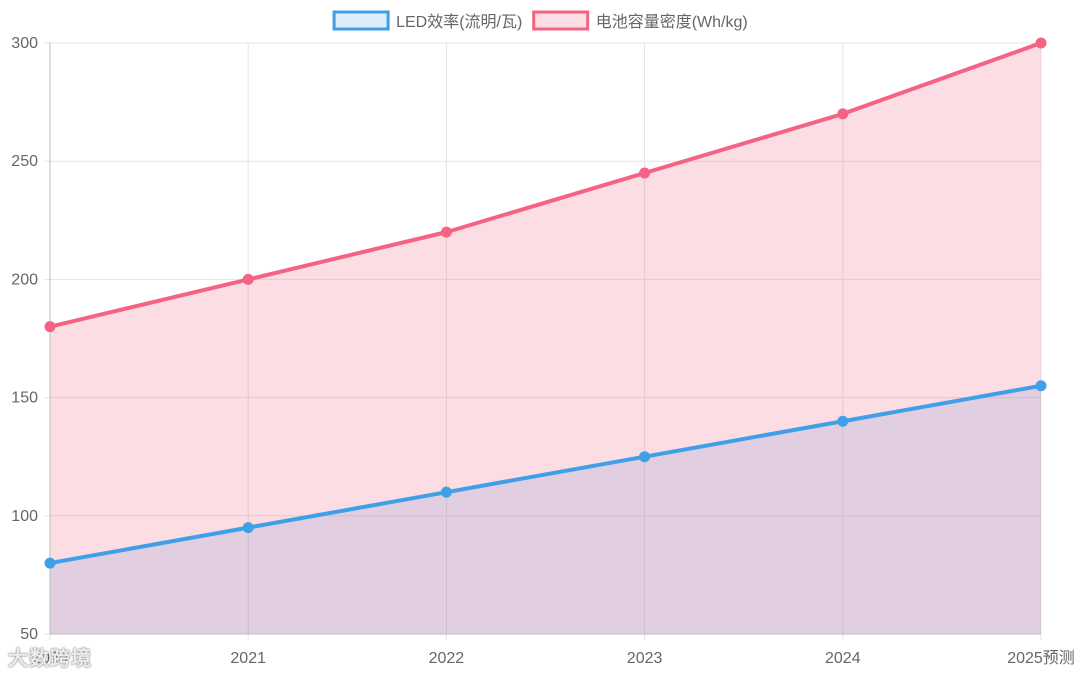 This screenshot has height=680, width=1080. Describe the element at coordinates (24, 339) in the screenshot. I see `y-axis-ticks: 50 100 150 200 250 300` at that location.